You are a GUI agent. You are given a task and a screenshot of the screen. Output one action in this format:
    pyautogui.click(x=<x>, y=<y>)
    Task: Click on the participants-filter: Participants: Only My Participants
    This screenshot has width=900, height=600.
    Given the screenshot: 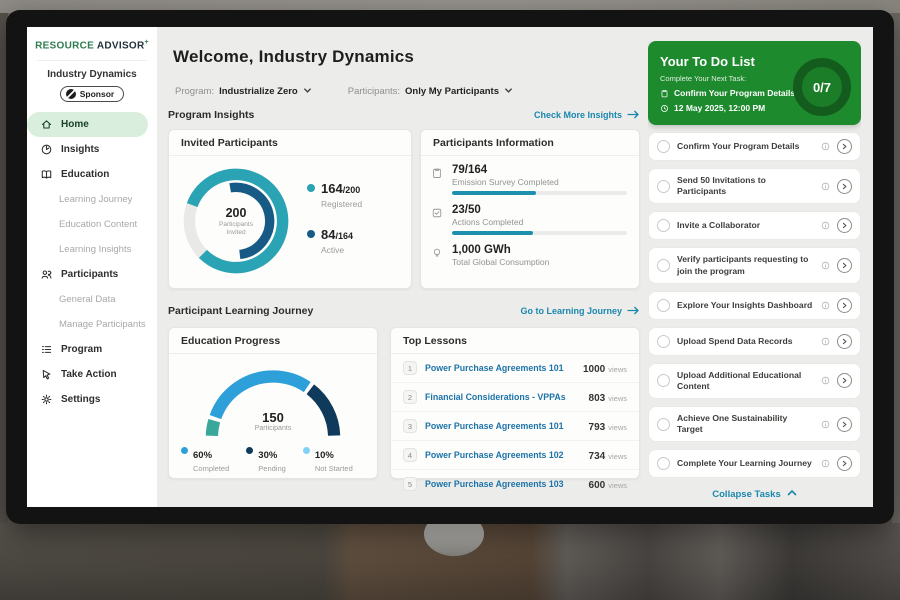 What is the action you would take?
    pyautogui.click(x=430, y=91)
    